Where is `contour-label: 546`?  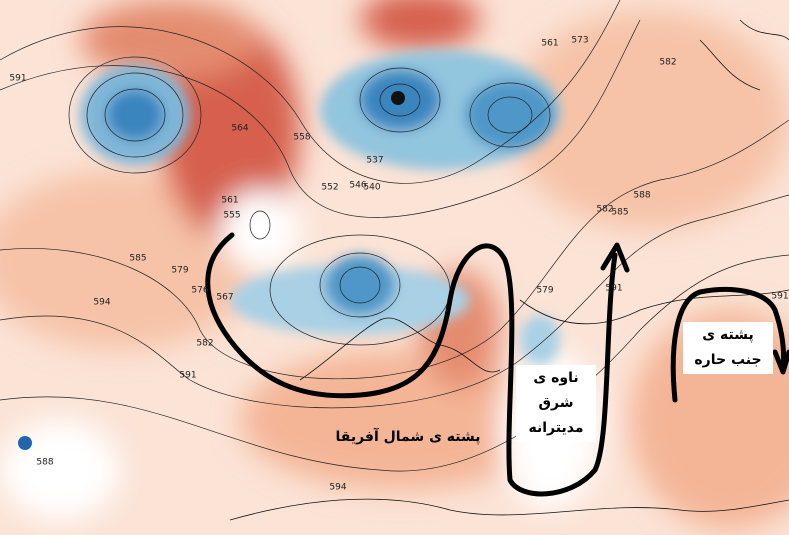
contour-label: 546 is located at coordinates (357, 186).